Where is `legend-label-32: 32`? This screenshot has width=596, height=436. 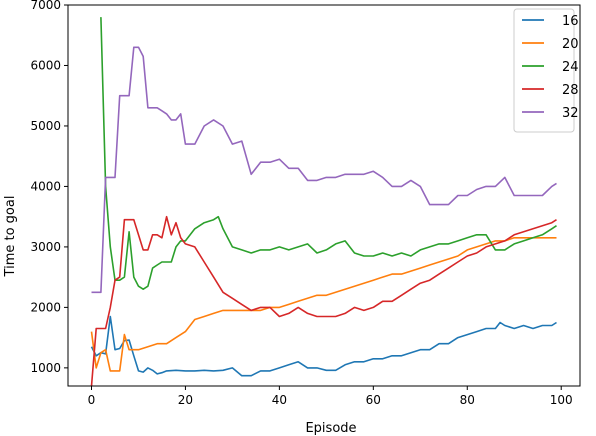 legend-label-32: 32 is located at coordinates (570, 113).